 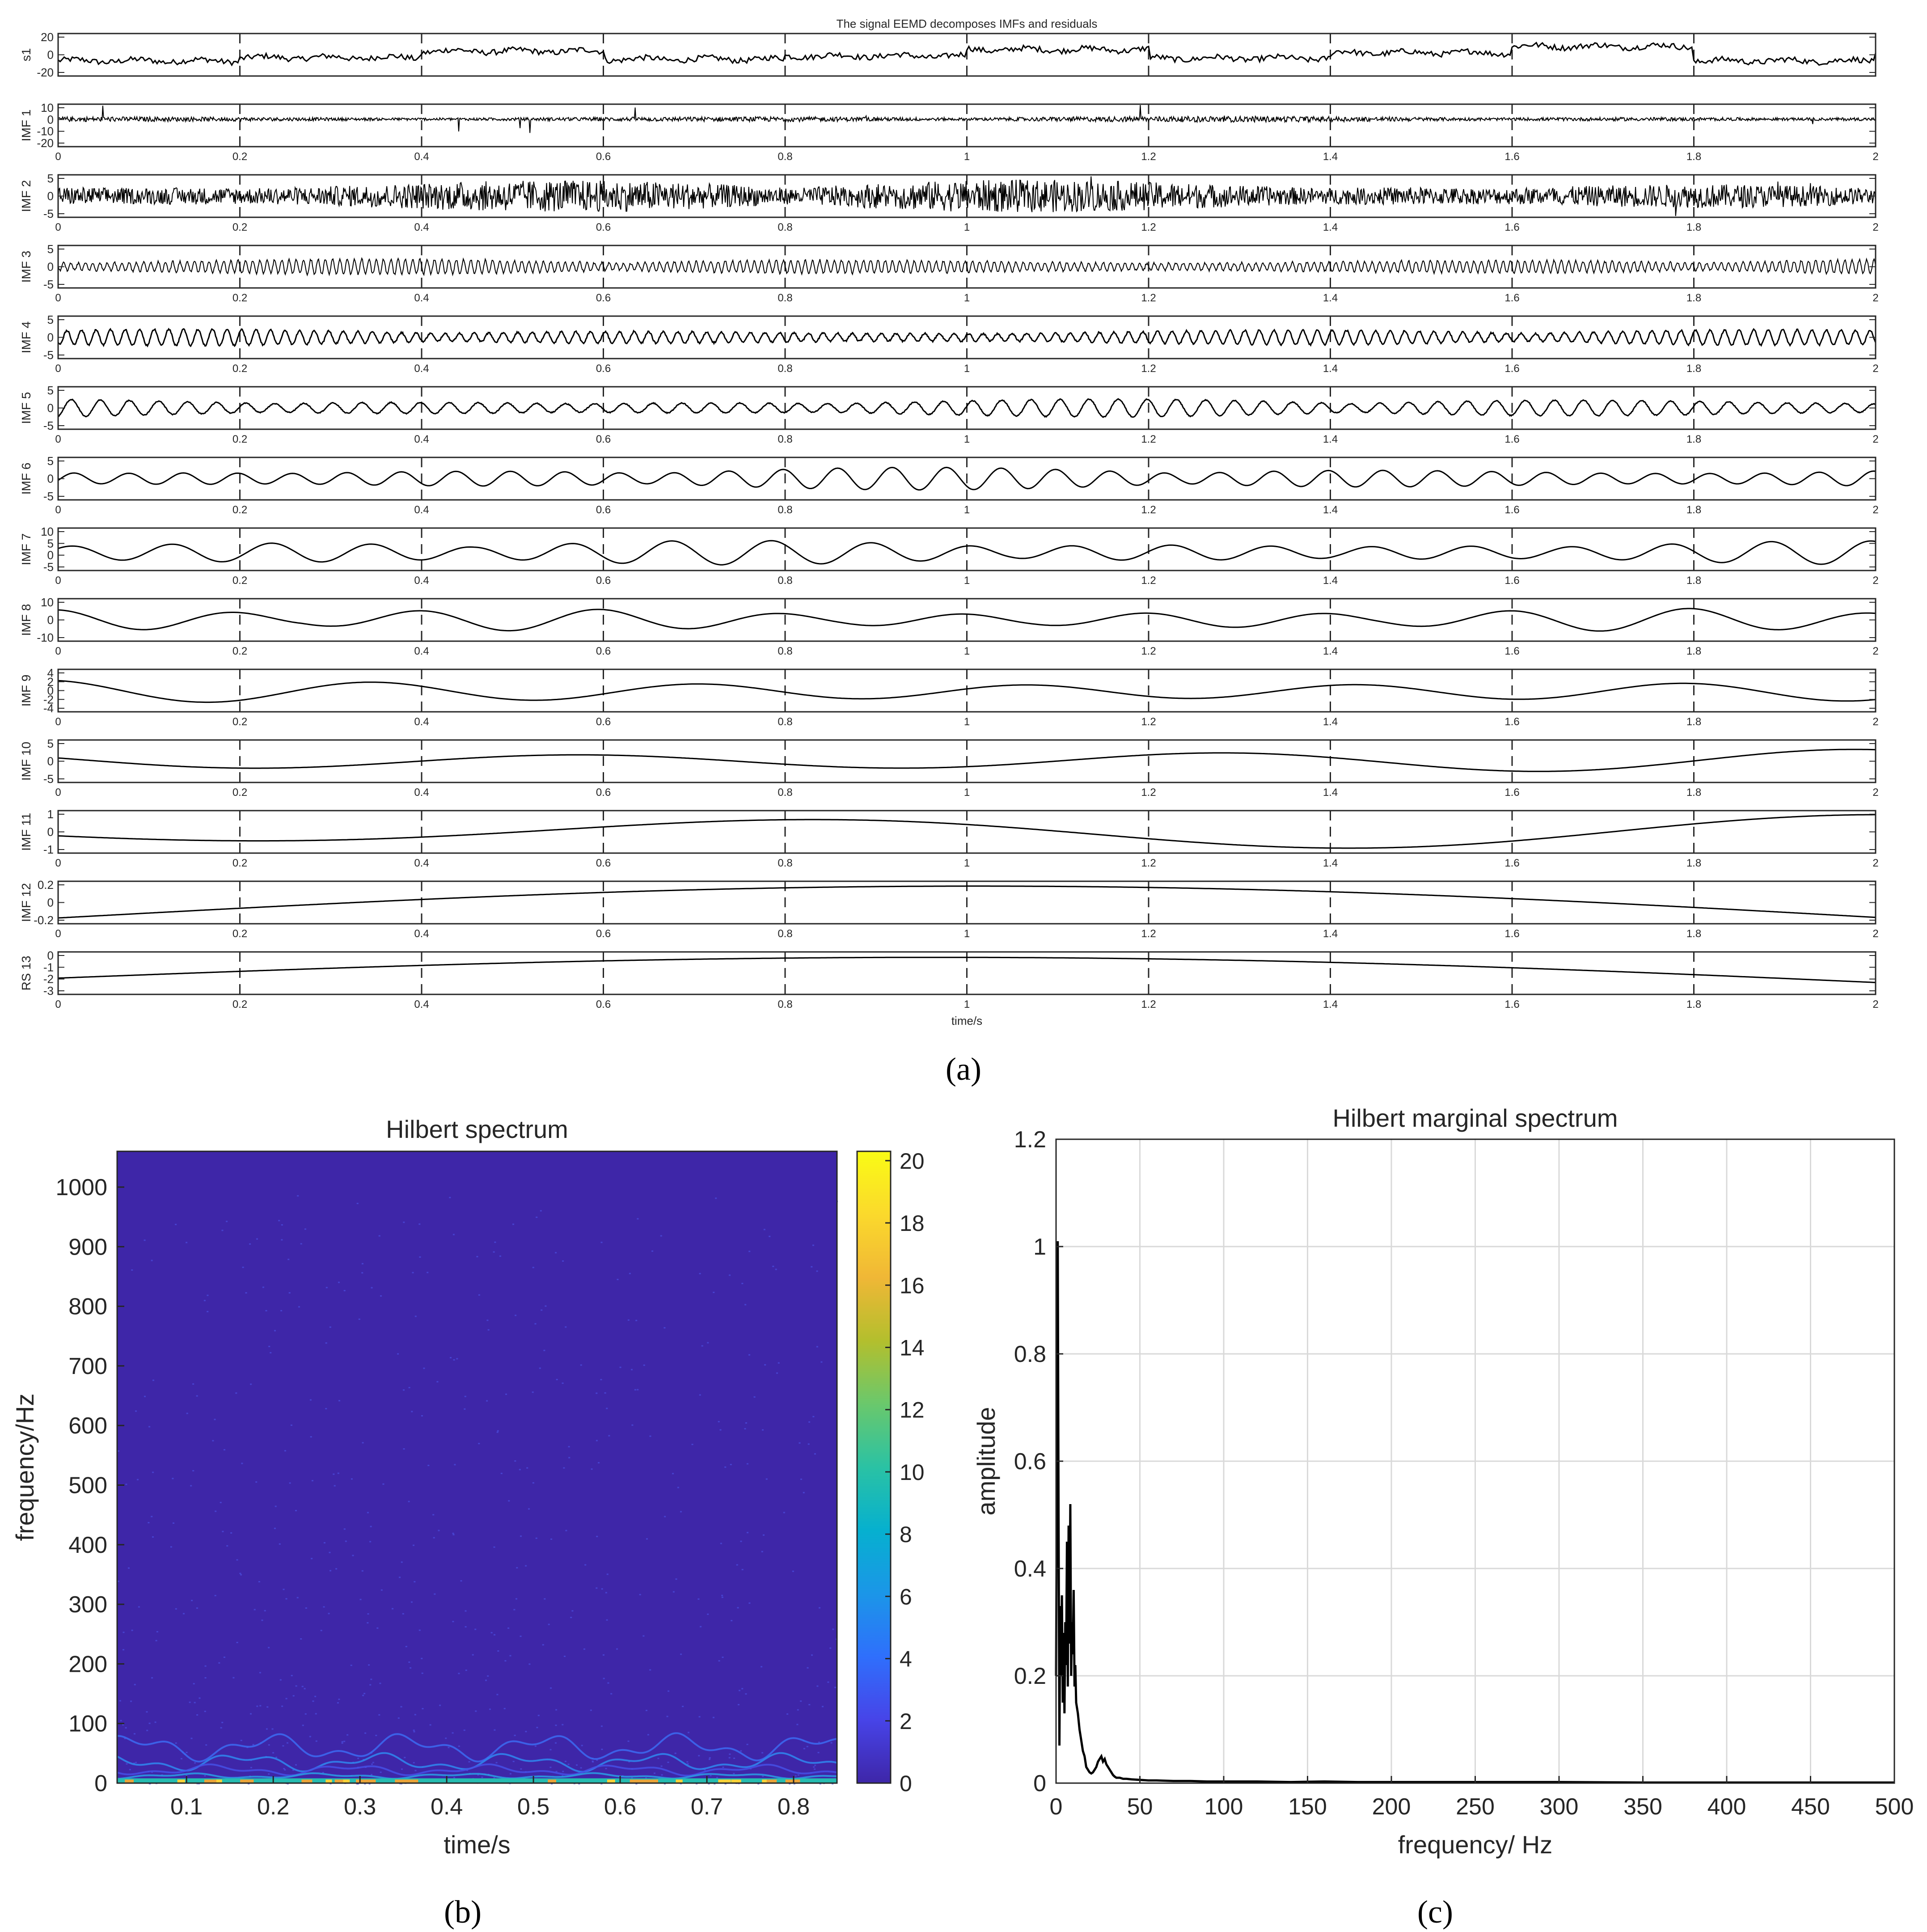 I want to click on panel-label-b: (b), so click(x=463, y=1912).